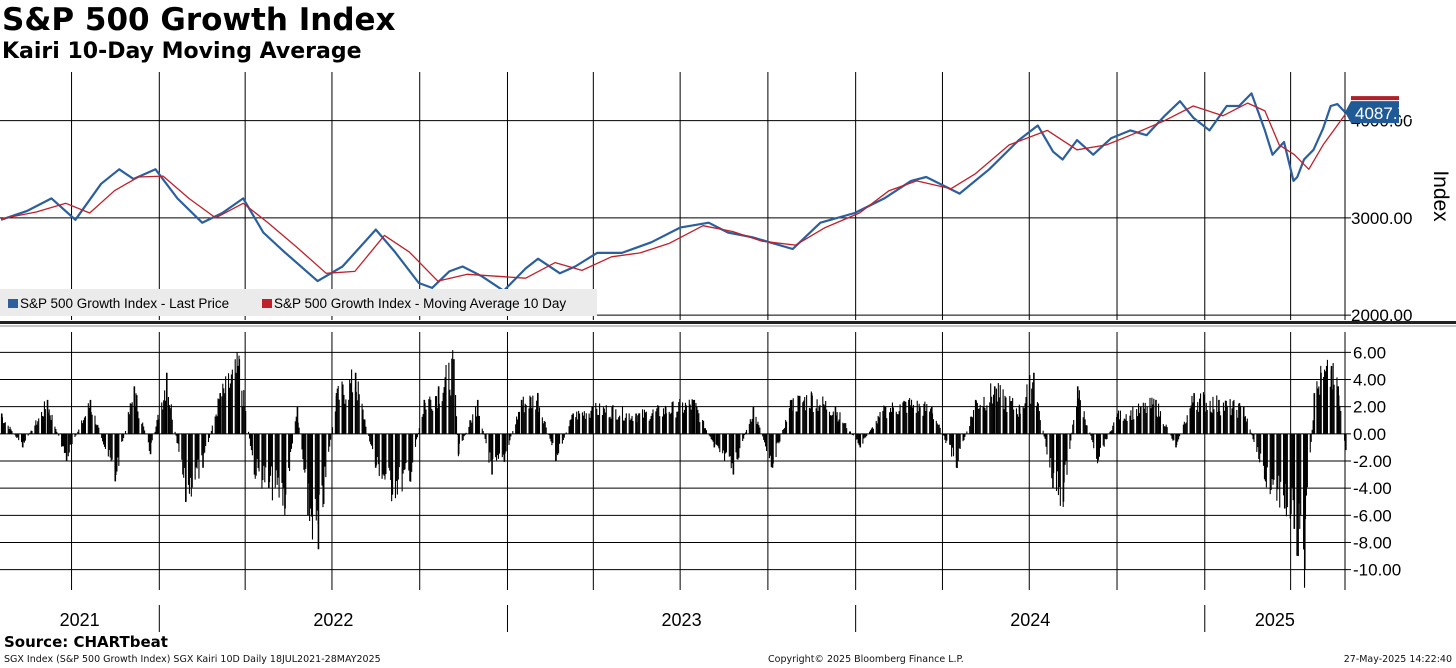 This screenshot has width=1456, height=668. What do you see at coordinates (1381, 218) in the screenshot?
I see `price-ytick-label: 3000.00` at bounding box center [1381, 218].